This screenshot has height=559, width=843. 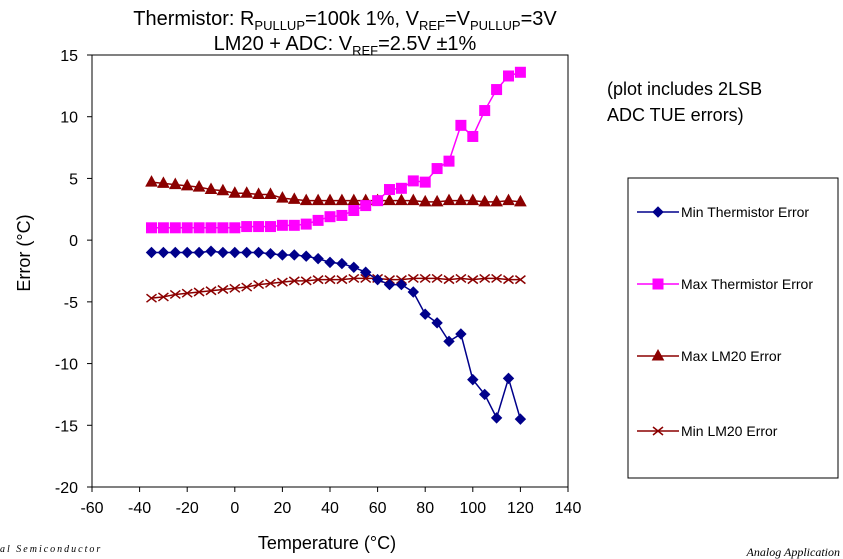 I want to click on y-tick-label: 5, so click(x=73, y=179).